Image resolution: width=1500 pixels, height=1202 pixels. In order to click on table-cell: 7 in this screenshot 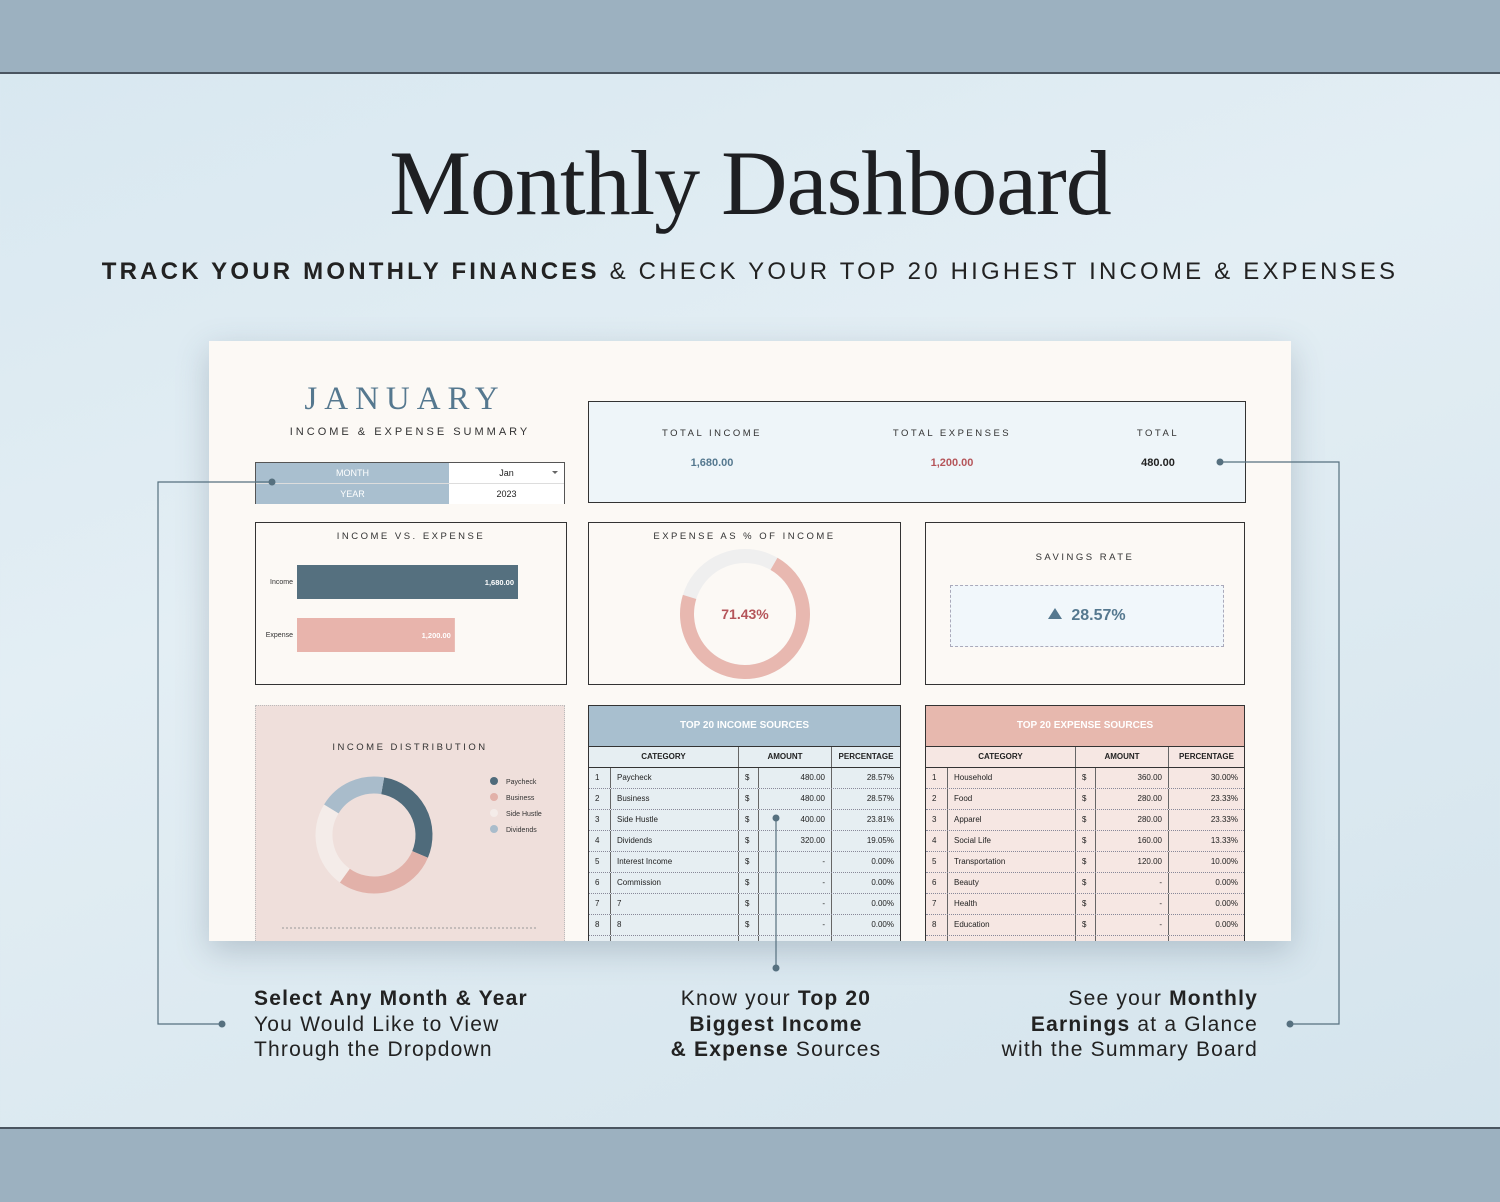, I will do `click(675, 904)`.